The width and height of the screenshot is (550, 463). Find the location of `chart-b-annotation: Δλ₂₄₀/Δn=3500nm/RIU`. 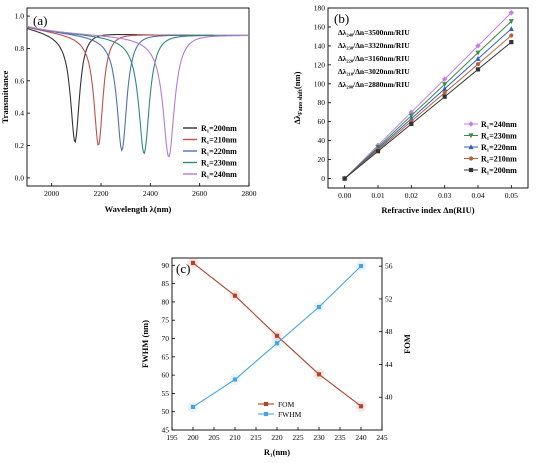

chart-b-annotation: Δλ₂₄₀/Δn=3500nm/RIU is located at coordinates (374, 32).